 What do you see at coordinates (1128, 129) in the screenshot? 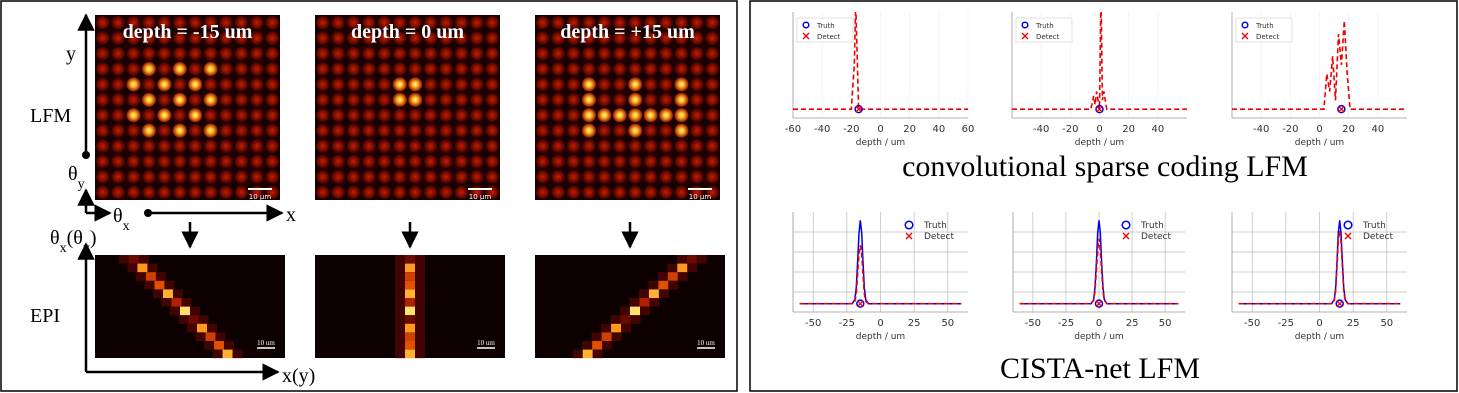
I see `x-tick-label: 20` at bounding box center [1128, 129].